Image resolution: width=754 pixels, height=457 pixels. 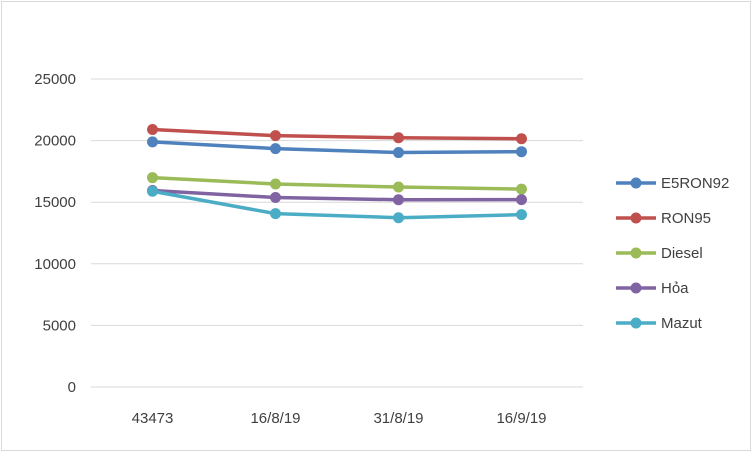 What do you see at coordinates (686, 218) in the screenshot?
I see `legend-label: RON95` at bounding box center [686, 218].